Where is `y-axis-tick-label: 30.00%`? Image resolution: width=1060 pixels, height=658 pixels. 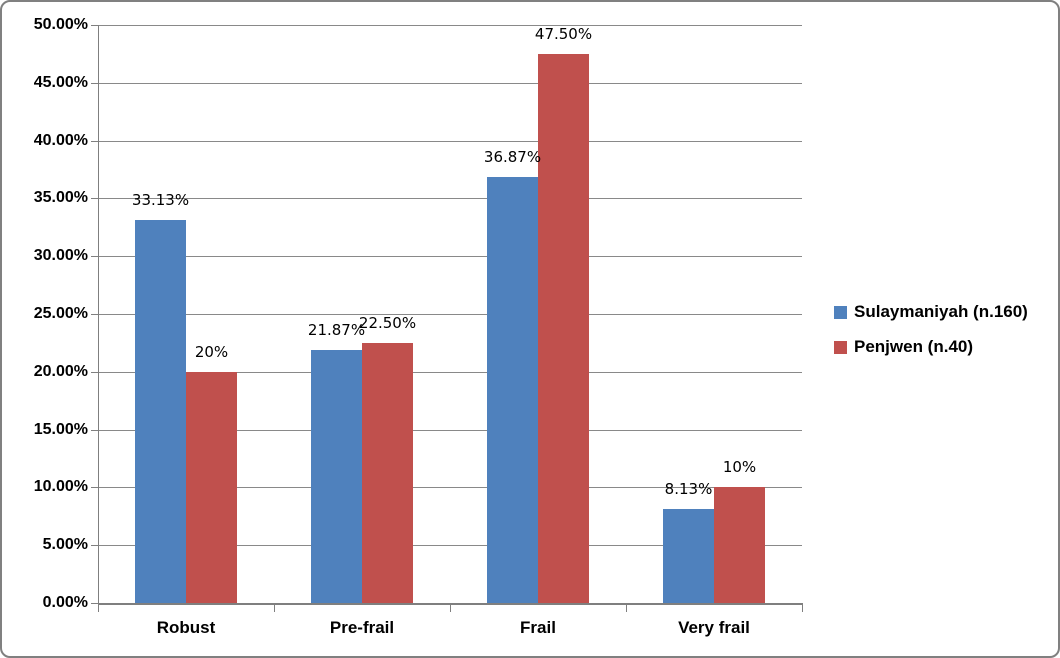
y-axis-tick-label: 30.00% is located at coordinates (60, 256).